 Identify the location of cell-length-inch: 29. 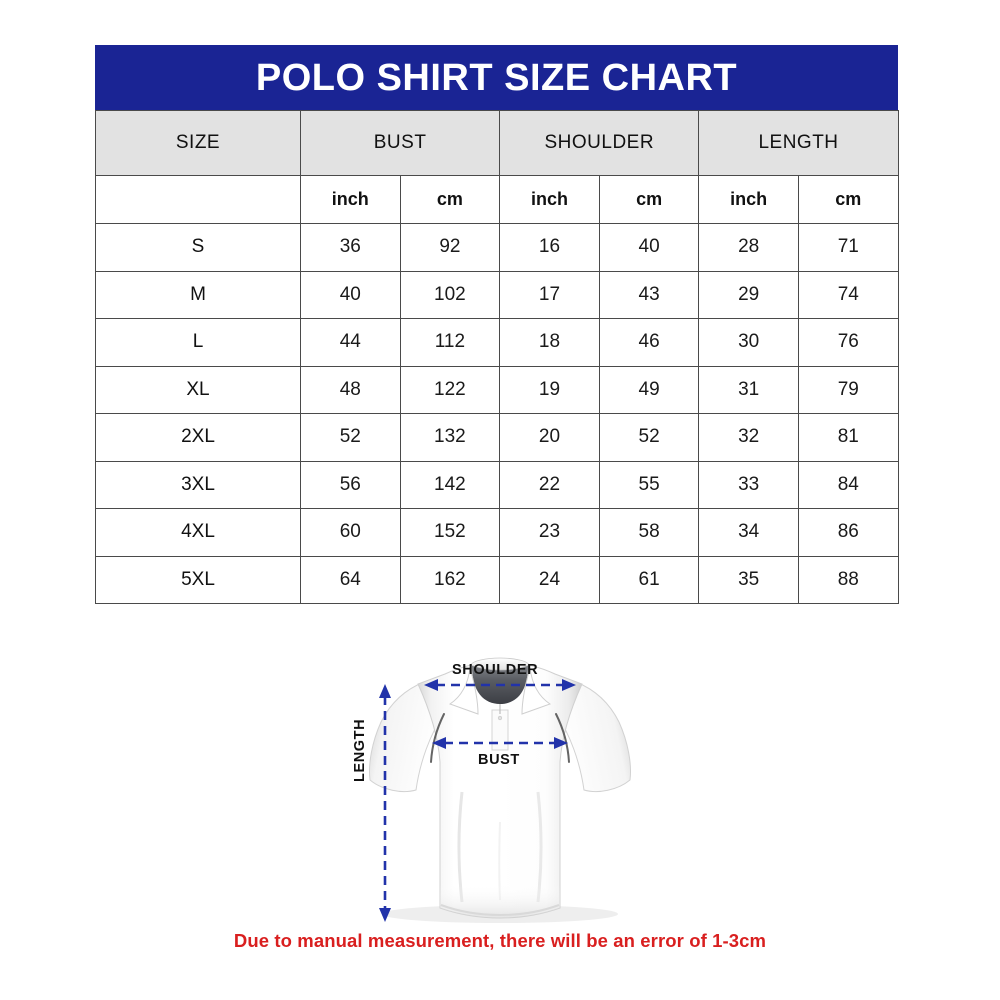
(748, 294).